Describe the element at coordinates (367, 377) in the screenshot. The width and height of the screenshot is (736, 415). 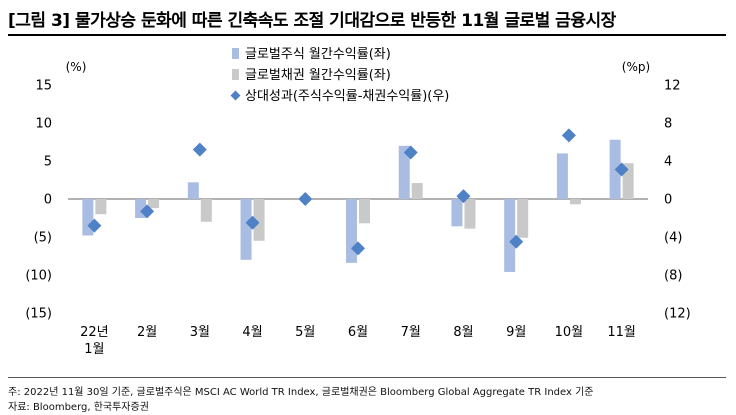
I see `footnote-divider` at that location.